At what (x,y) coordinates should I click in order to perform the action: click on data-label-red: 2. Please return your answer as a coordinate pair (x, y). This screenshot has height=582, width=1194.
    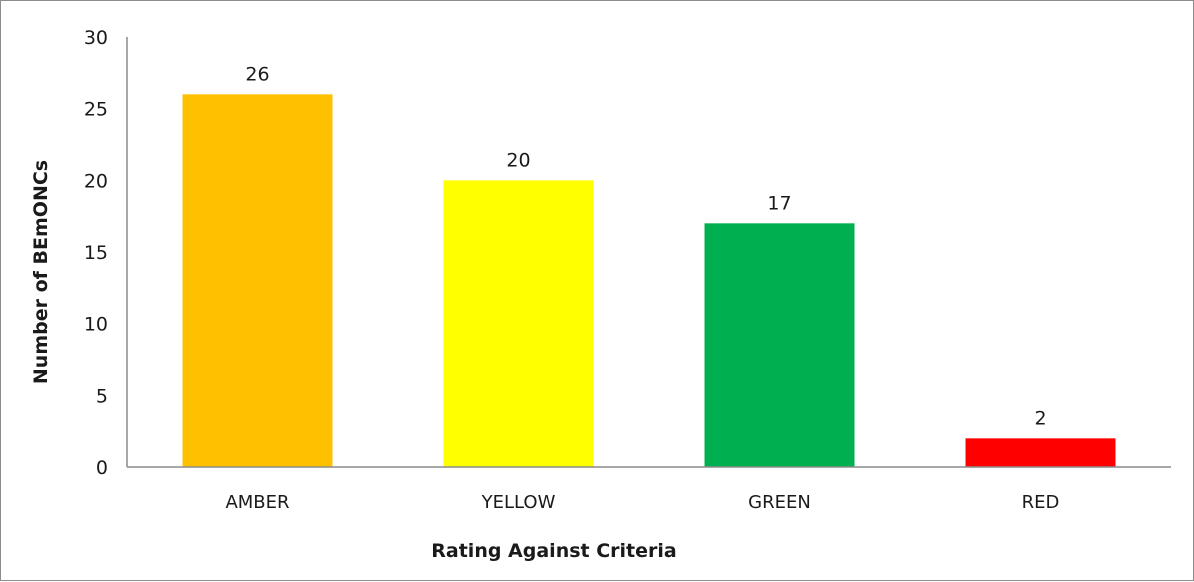
    Looking at the image, I should click on (1040, 418).